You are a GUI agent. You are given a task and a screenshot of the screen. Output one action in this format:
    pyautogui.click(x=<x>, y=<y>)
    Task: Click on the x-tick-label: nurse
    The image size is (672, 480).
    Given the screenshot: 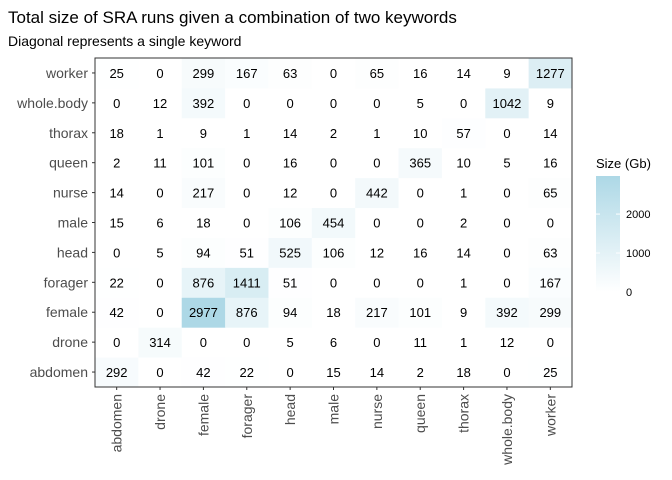 What is the action you would take?
    pyautogui.click(x=377, y=411)
    